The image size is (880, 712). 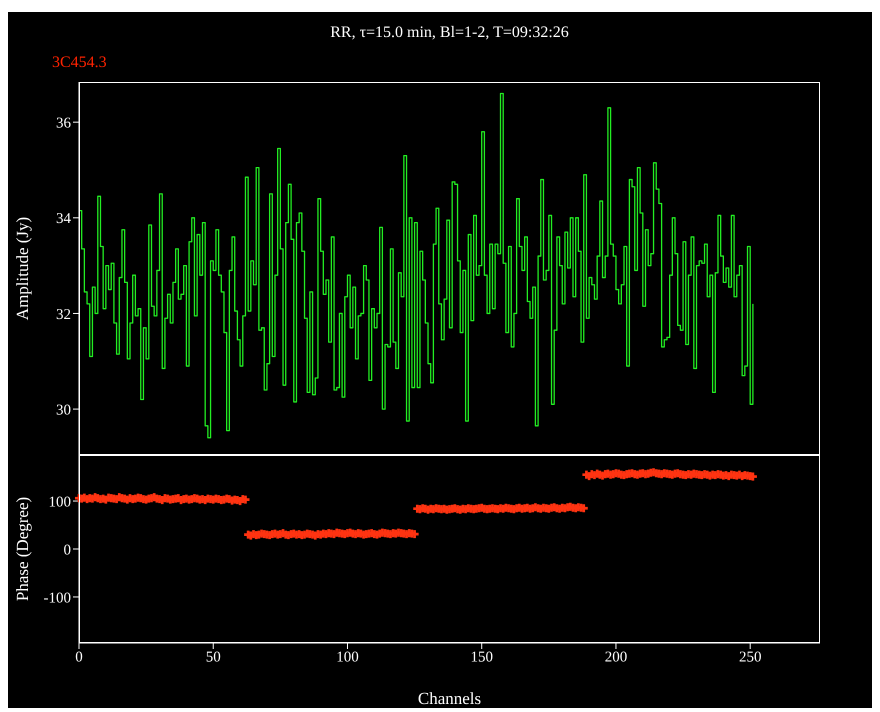 What do you see at coordinates (57, 598) in the screenshot?
I see `y-tick-label: -100` at bounding box center [57, 598].